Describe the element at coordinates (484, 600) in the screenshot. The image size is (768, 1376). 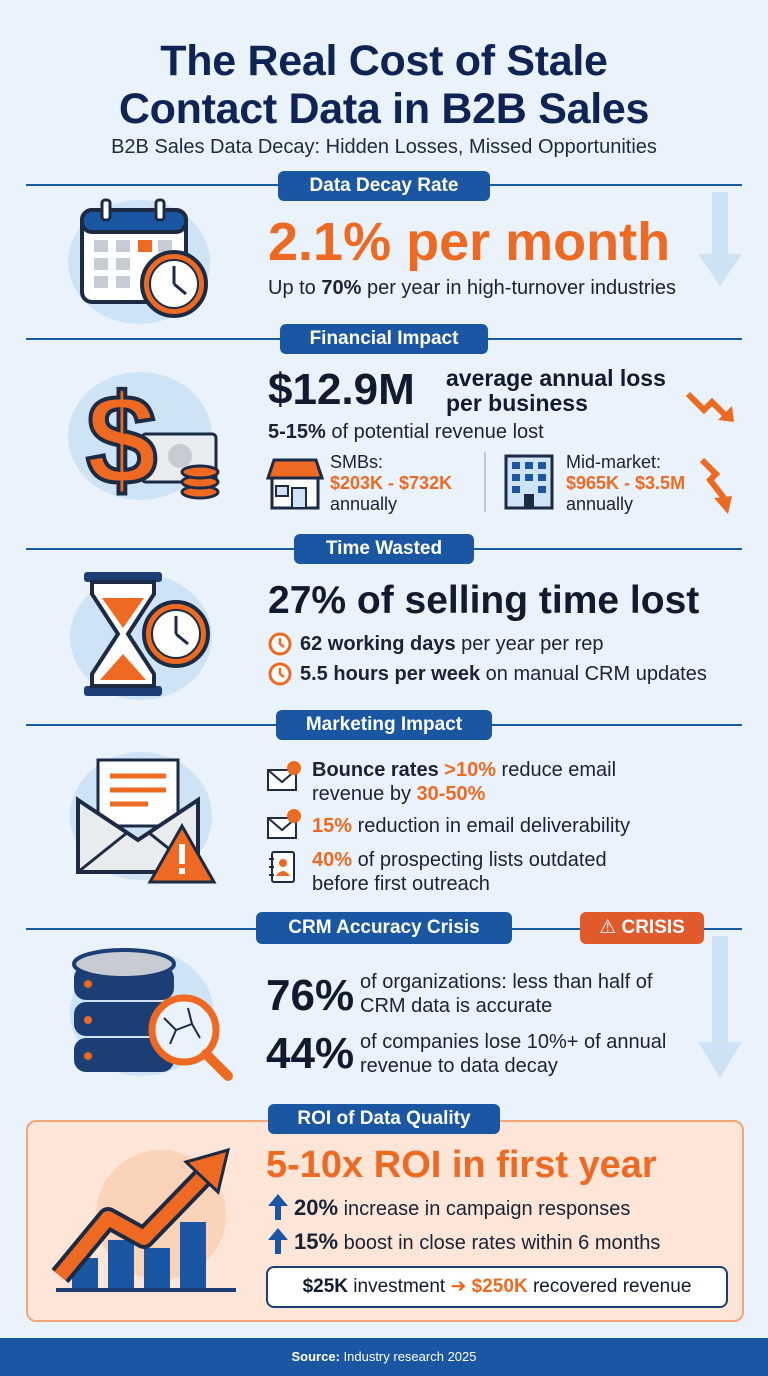
I see `time-headline: 27% of selling time lost` at that location.